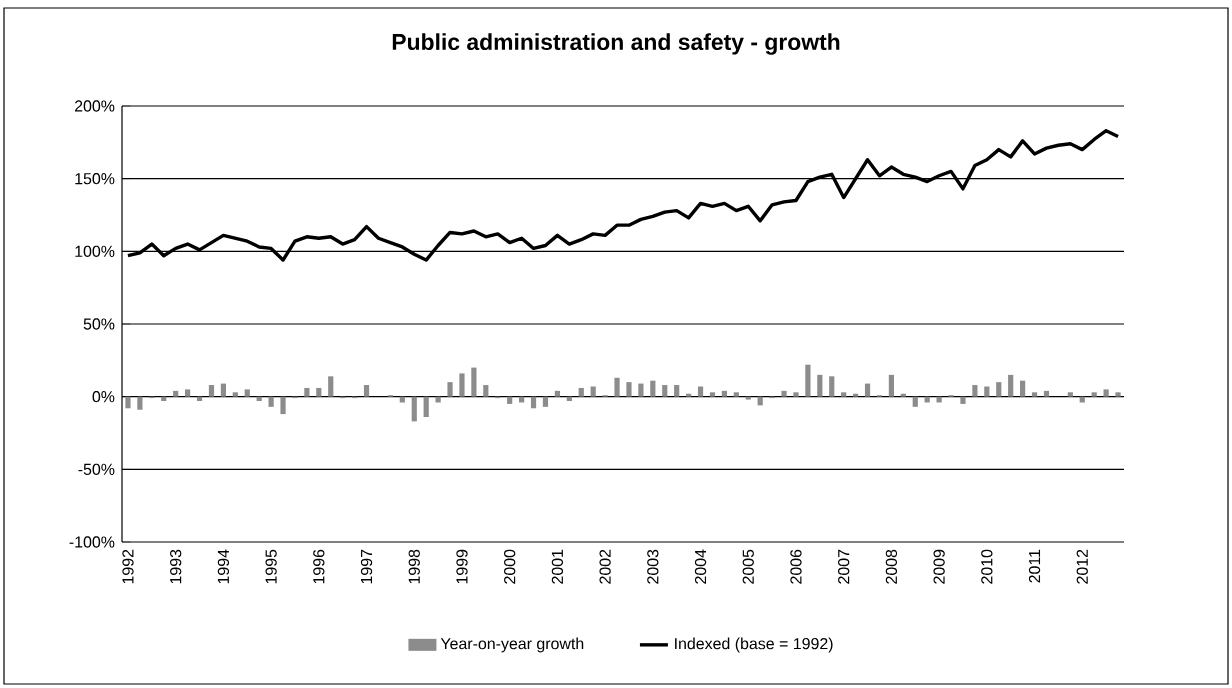 This screenshot has width=1232, height=688. I want to click on x-tick-label: 2008, so click(891, 566).